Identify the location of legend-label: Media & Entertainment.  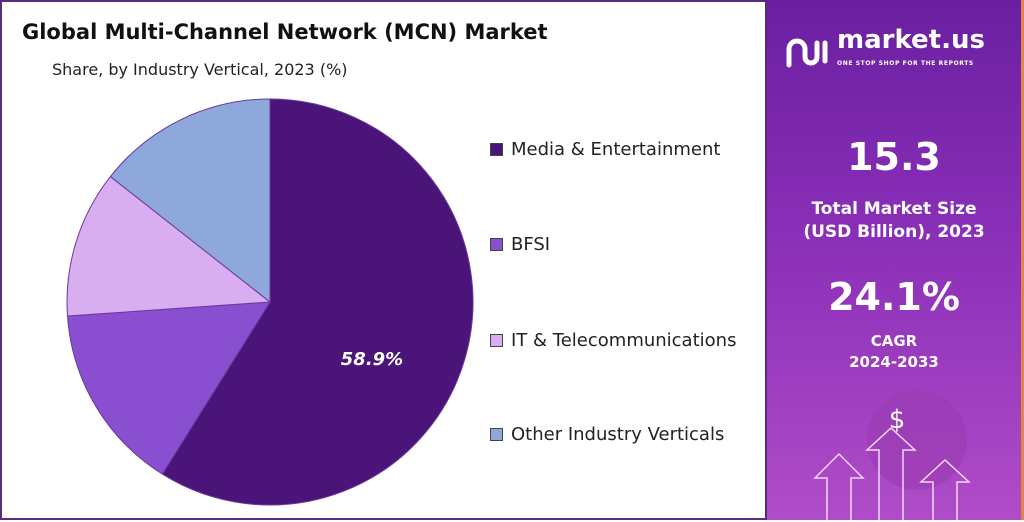
(616, 149).